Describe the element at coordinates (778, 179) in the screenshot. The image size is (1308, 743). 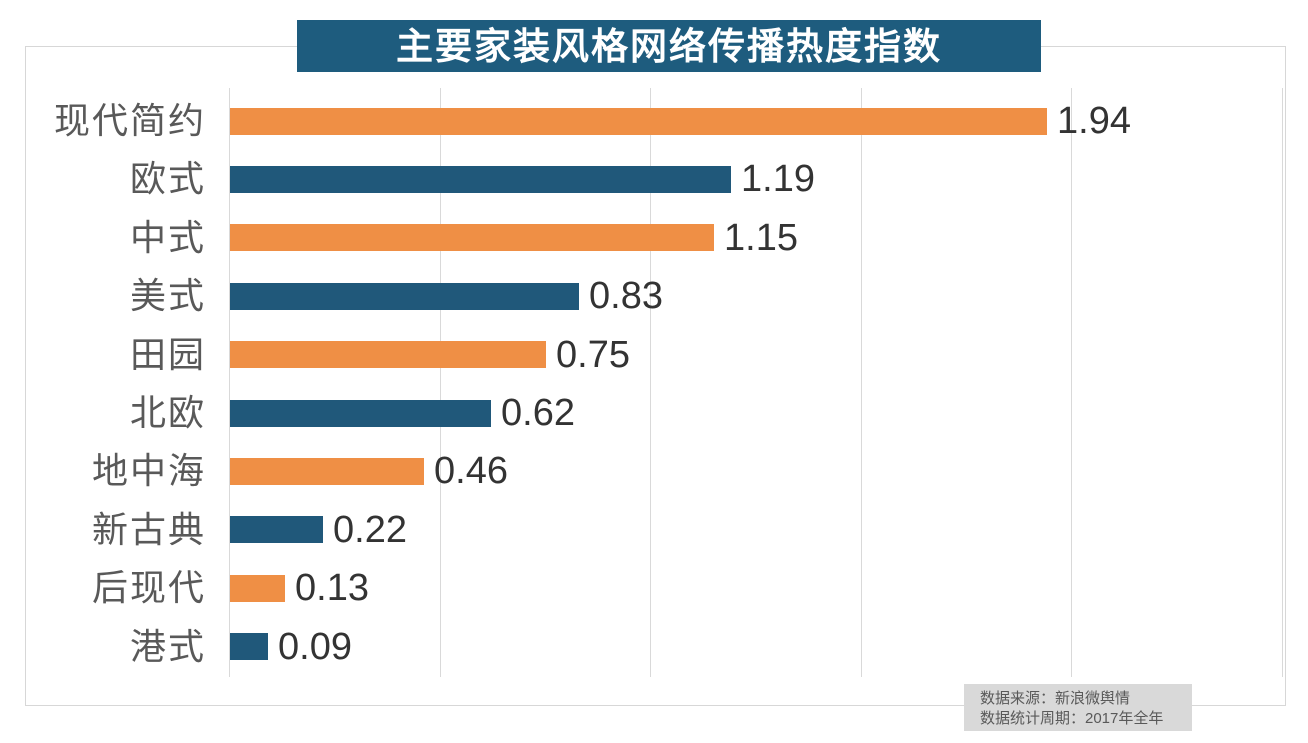
I see `value-label: 1.19` at that location.